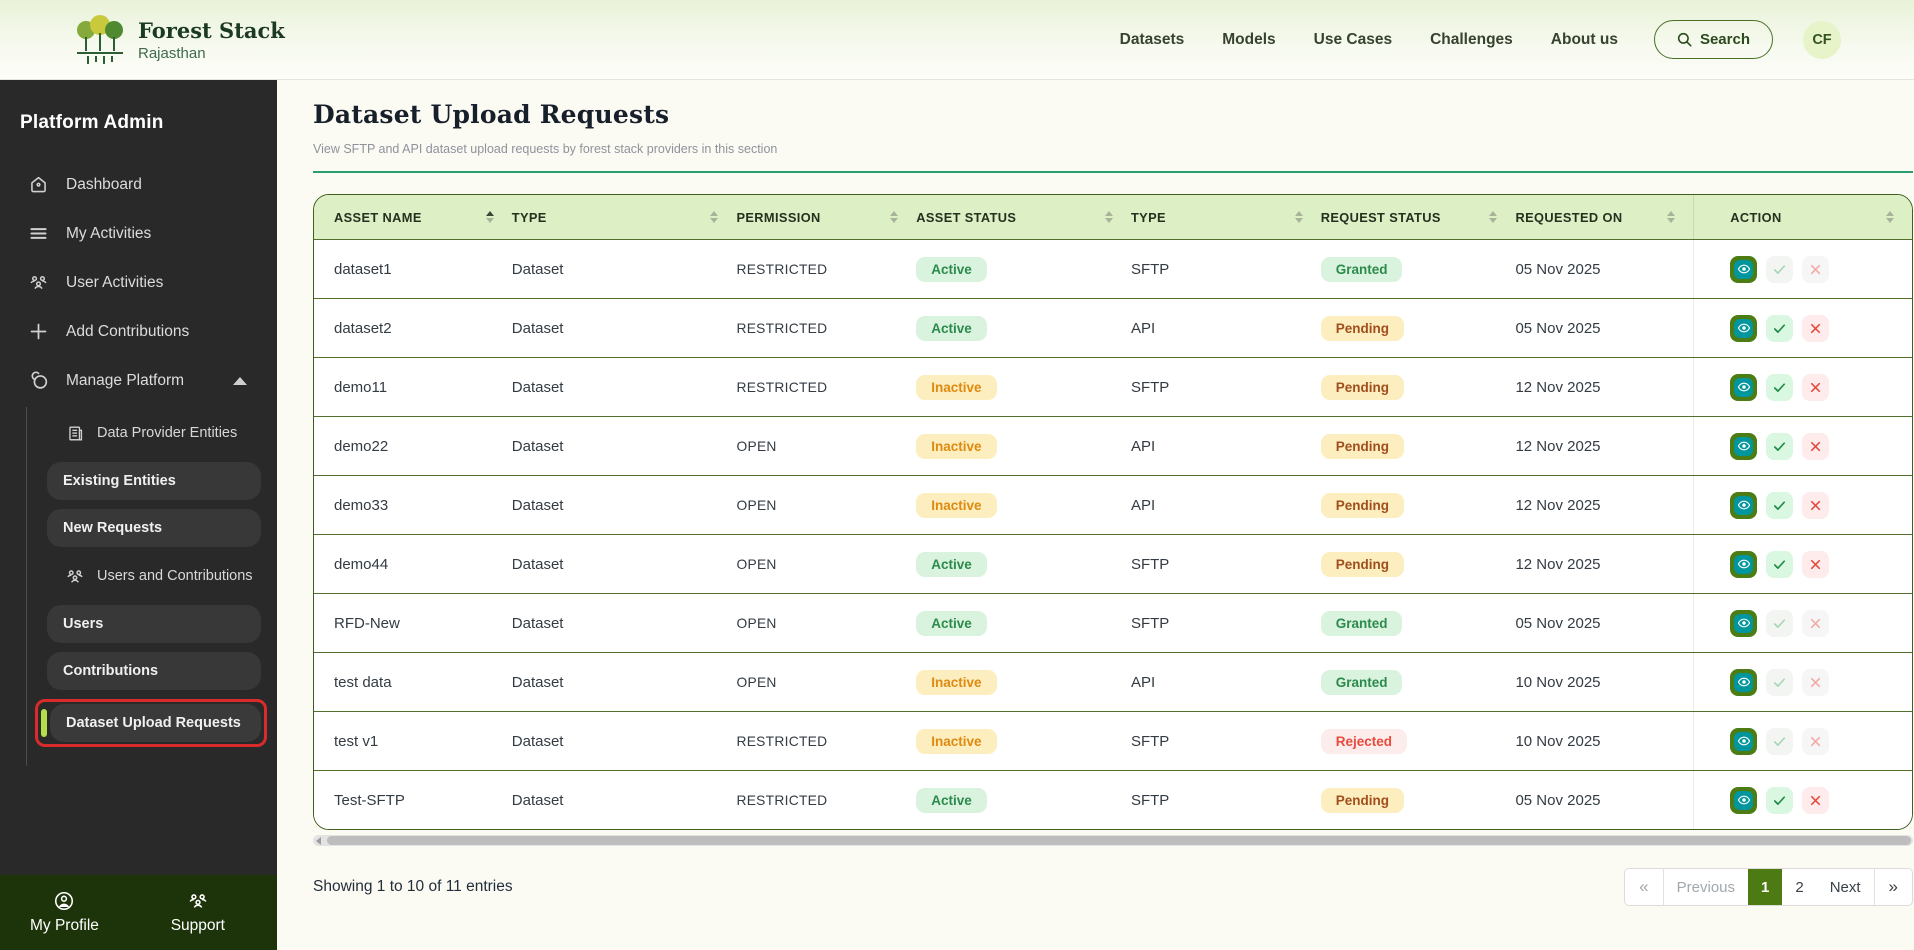 This screenshot has height=950, width=1914. What do you see at coordinates (1113, 172) in the screenshot?
I see `title-divider` at bounding box center [1113, 172].